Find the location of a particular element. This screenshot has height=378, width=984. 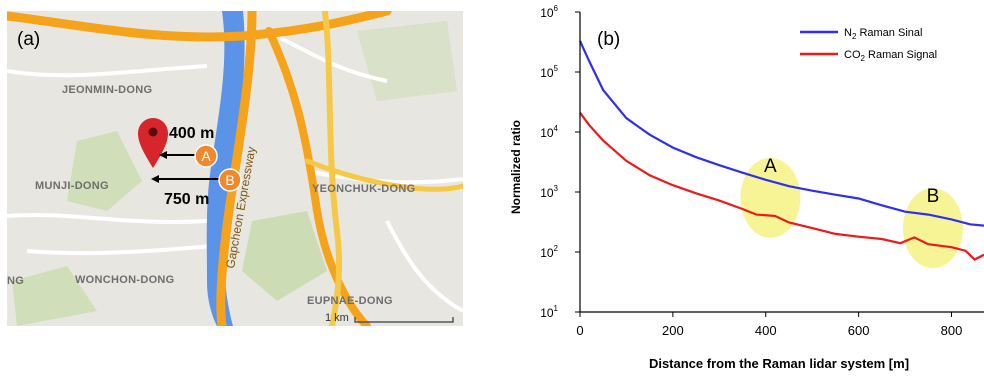

annotation-ellipse-B is located at coordinates (932, 228).